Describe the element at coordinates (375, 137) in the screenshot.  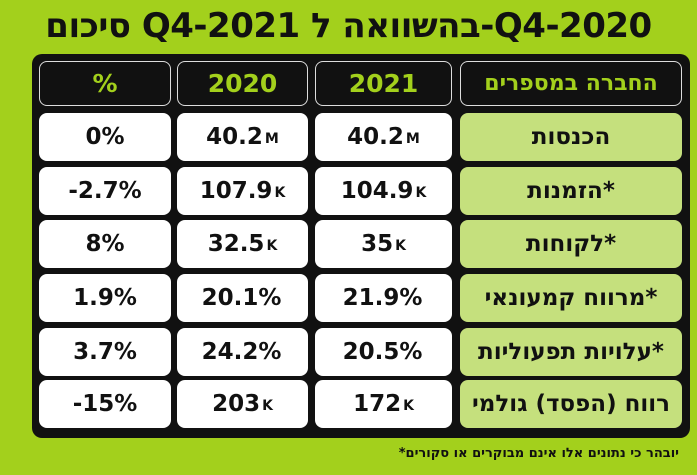
I see `cell-2021-text: 40.2` at that location.